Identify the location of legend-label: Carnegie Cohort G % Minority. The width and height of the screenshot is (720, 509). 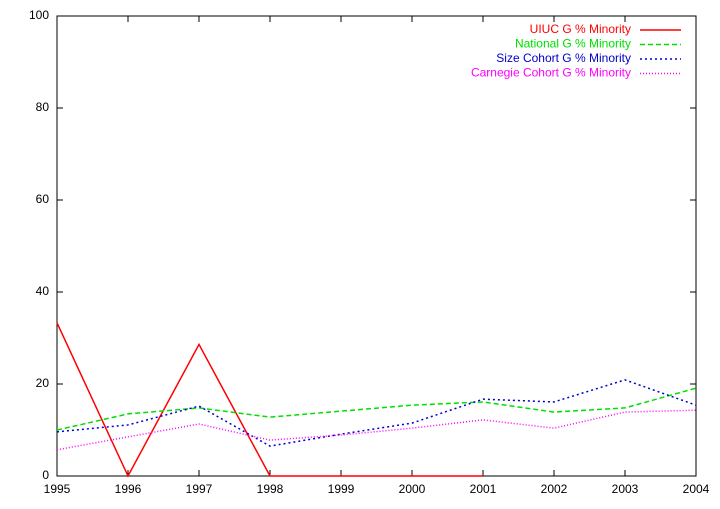
(551, 73).